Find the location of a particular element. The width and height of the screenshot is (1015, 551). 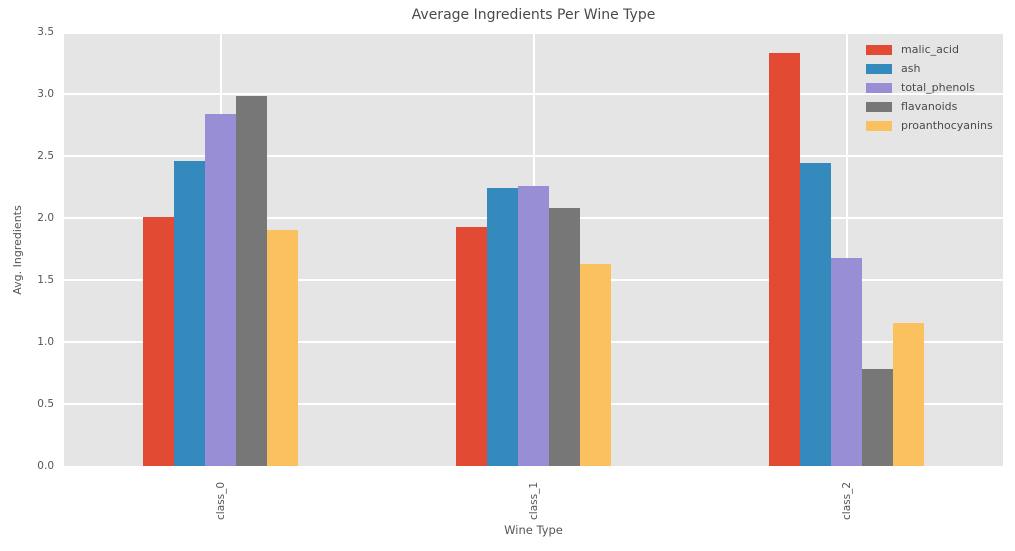

legend-item: flavanoids is located at coordinates (929, 106).